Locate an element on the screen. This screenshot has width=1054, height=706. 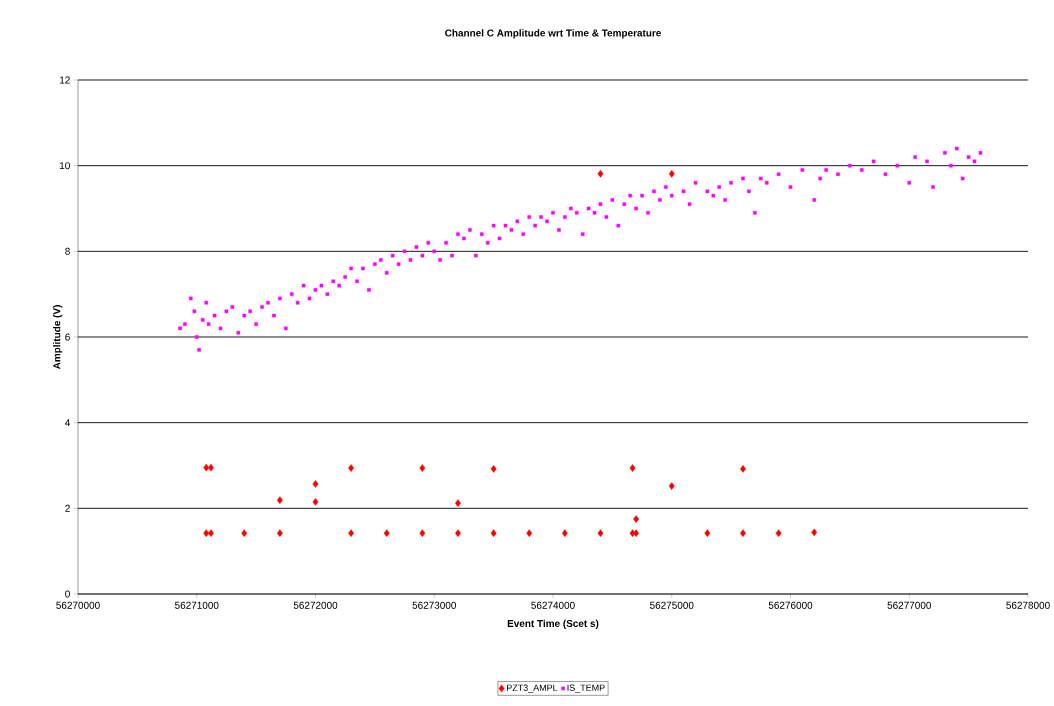
y-tick-label: 10 is located at coordinates (65, 166).